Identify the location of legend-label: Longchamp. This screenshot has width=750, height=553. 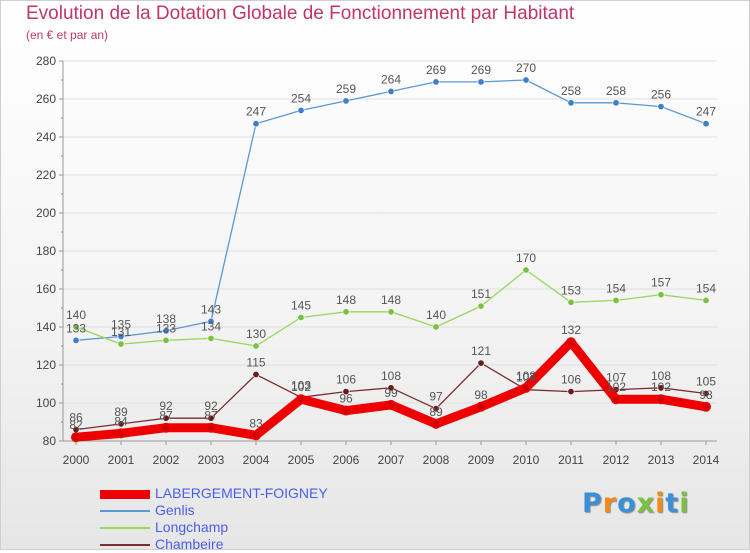
(192, 527).